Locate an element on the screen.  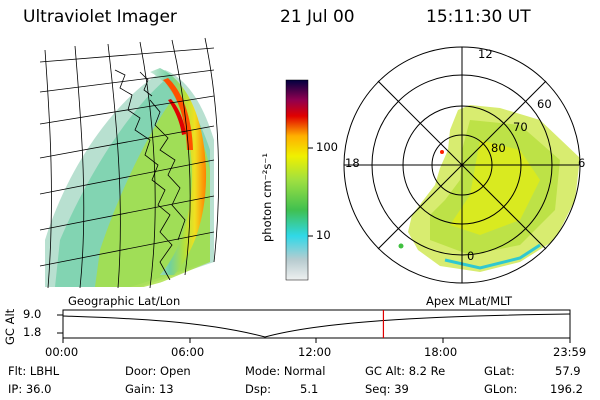
altitude-axis-label: GC Alt is located at coordinates (10, 326).